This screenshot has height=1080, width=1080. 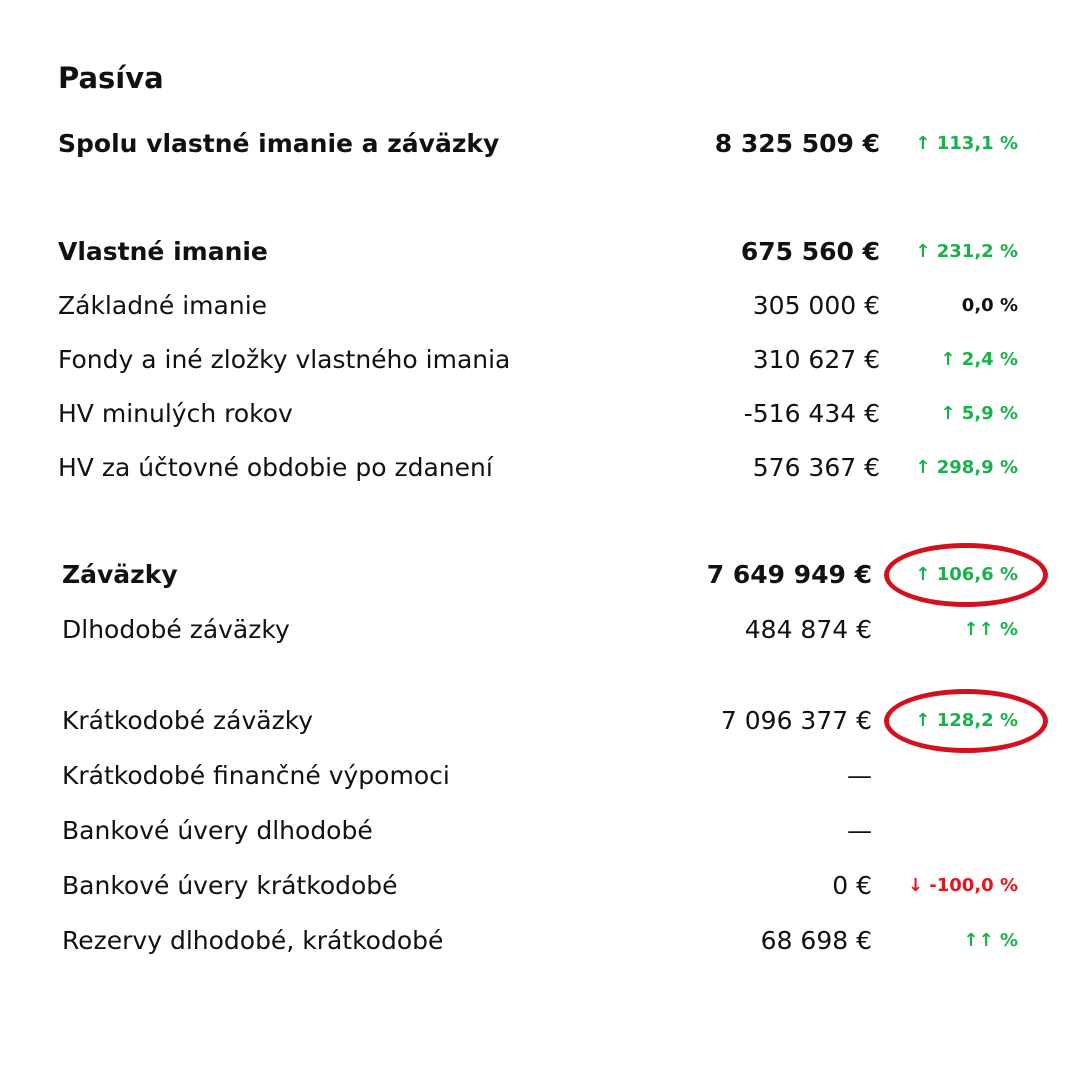 I want to click on row-label: Záväzky, so click(x=120, y=574).